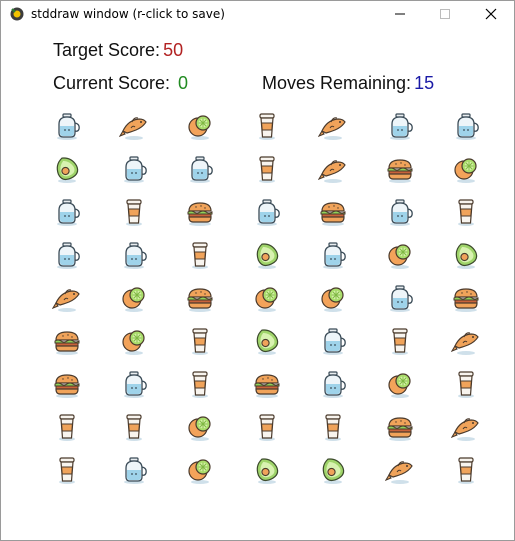  I want to click on python-app-icon, so click(17, 14).